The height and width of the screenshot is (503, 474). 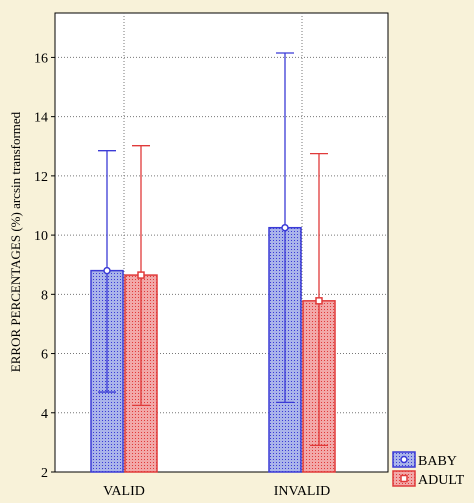 What do you see at coordinates (41, 58) in the screenshot?
I see `y-tick-label: 16` at bounding box center [41, 58].